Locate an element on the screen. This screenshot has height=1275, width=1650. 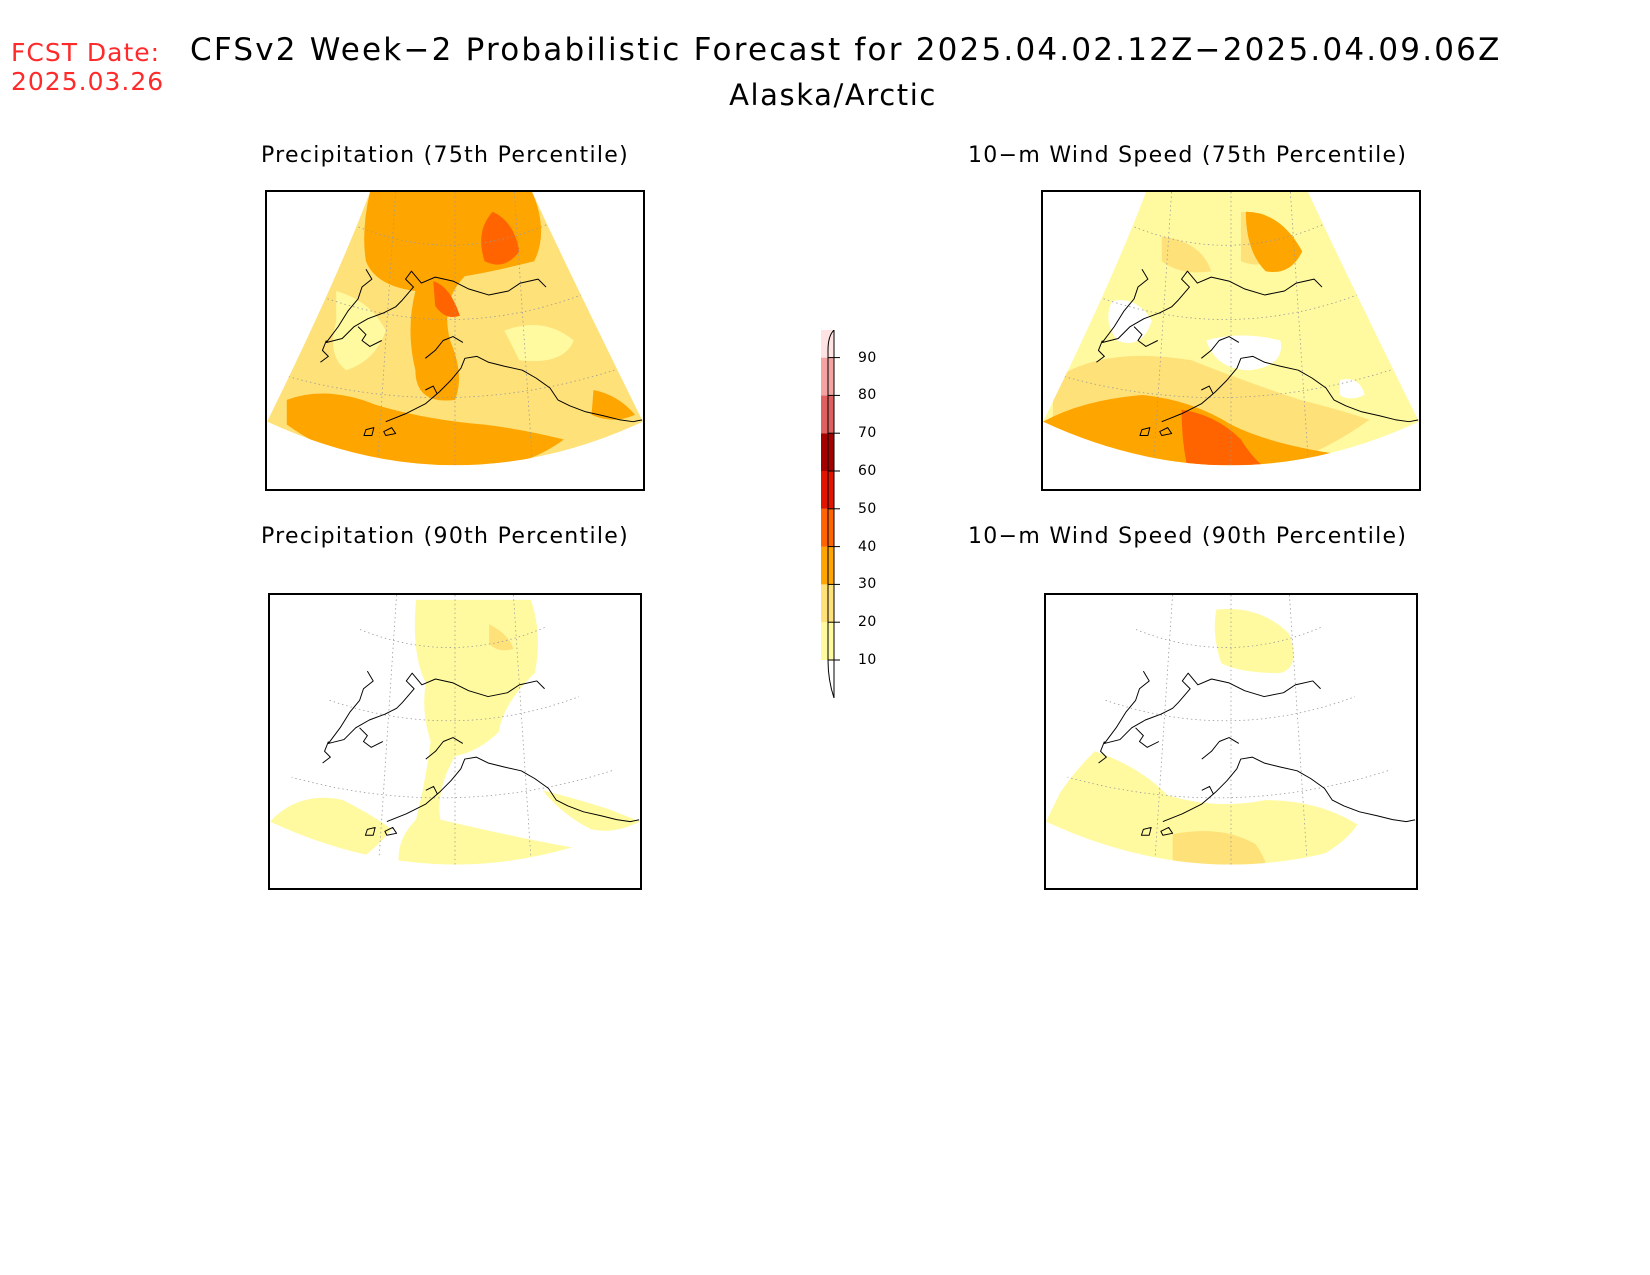
colorbar-outline is located at coordinates (831, 514).